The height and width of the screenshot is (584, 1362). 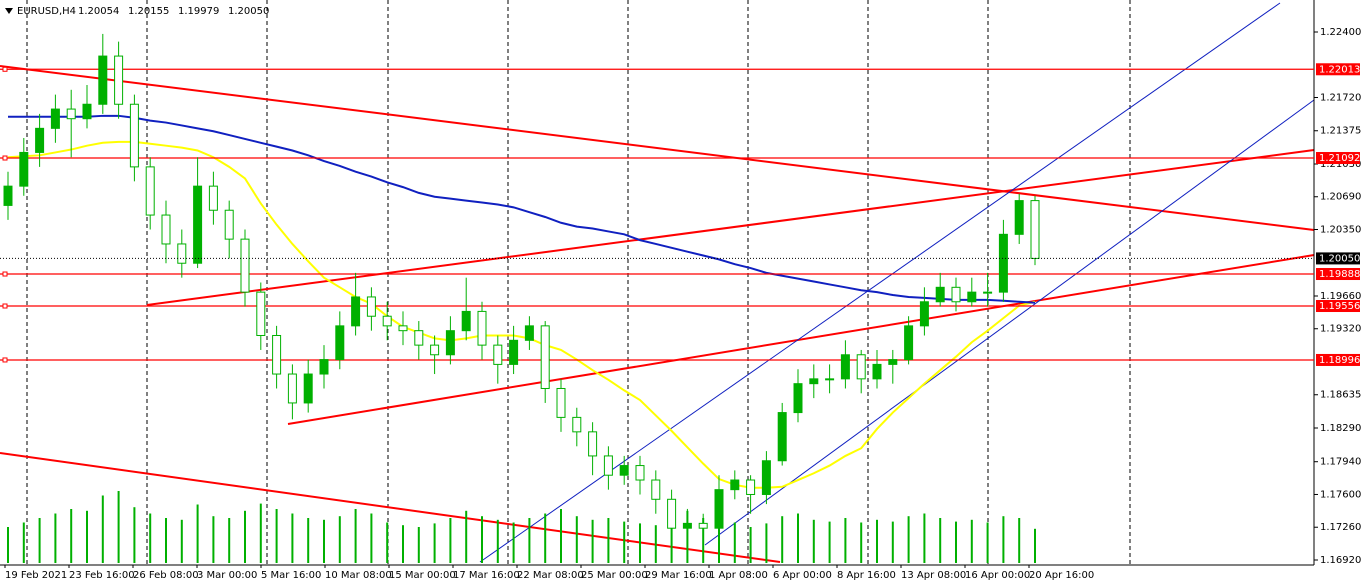 What do you see at coordinates (678, 575) in the screenshot?
I see `x-tick-label: 29 Mar 16:00` at bounding box center [678, 575].